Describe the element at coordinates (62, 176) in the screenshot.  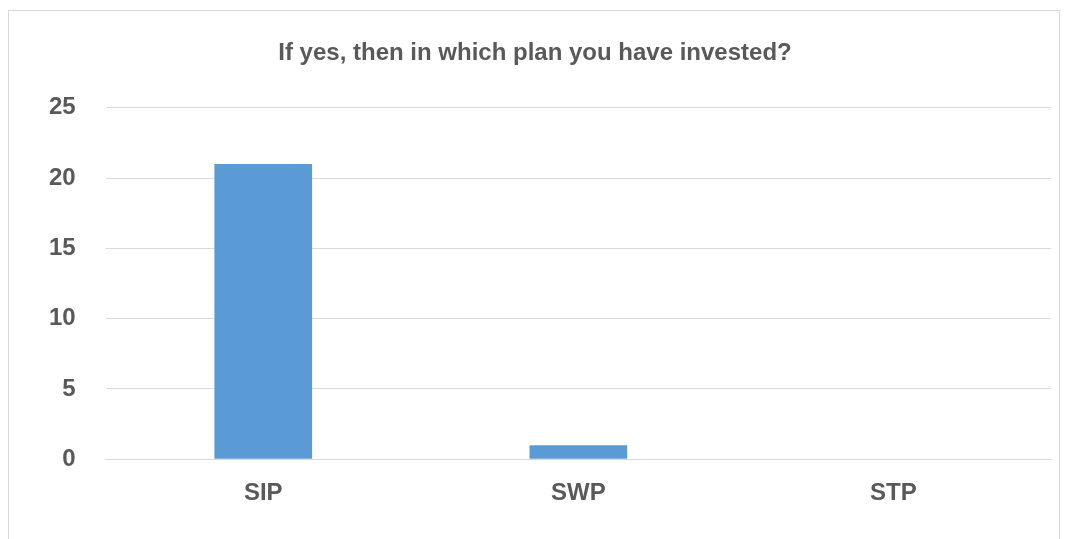
I see `y-tick-label: 20` at that location.